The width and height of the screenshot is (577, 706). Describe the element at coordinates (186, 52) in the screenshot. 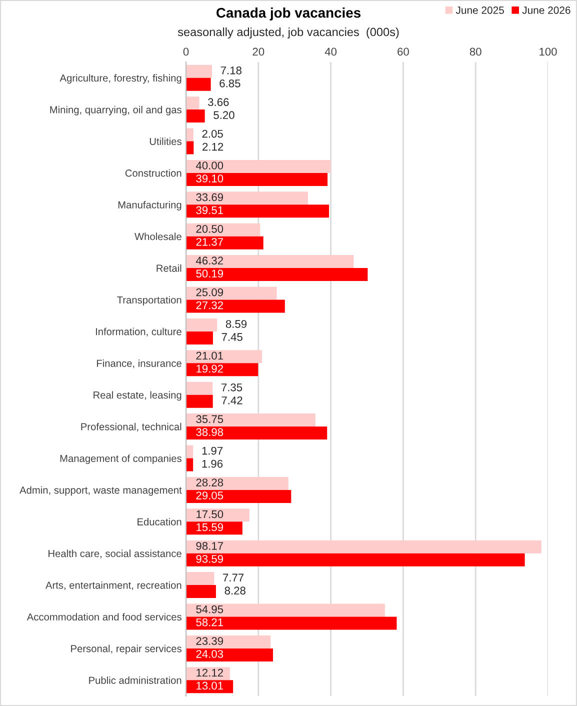

I see `x-tick-label: 0` at that location.